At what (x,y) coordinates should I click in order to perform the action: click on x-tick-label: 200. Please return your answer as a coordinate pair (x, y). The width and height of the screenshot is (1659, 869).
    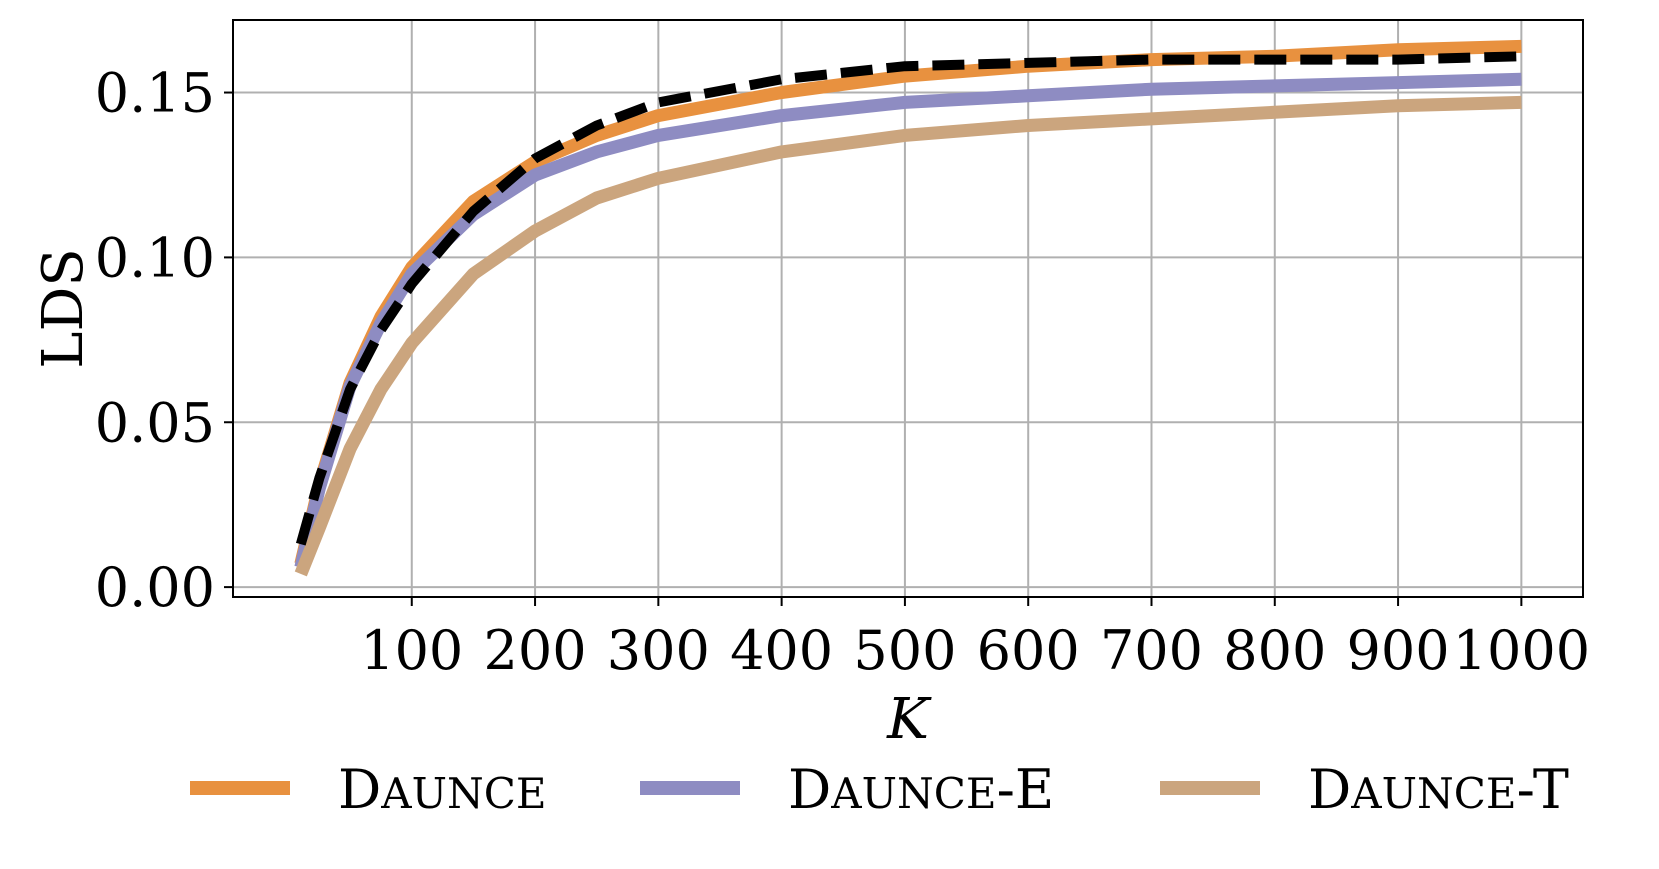
    Looking at the image, I should click on (535, 650).